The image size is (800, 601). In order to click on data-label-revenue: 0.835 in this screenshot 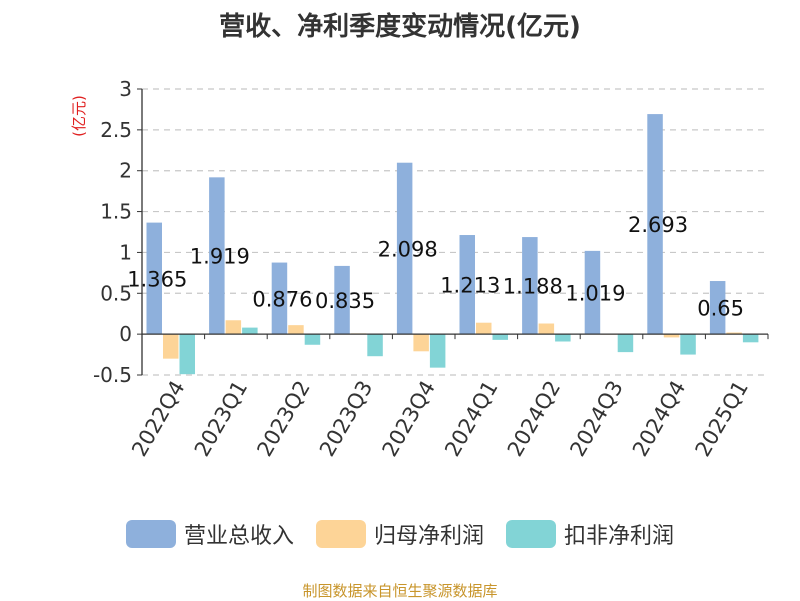, I will do `click(345, 301)`.